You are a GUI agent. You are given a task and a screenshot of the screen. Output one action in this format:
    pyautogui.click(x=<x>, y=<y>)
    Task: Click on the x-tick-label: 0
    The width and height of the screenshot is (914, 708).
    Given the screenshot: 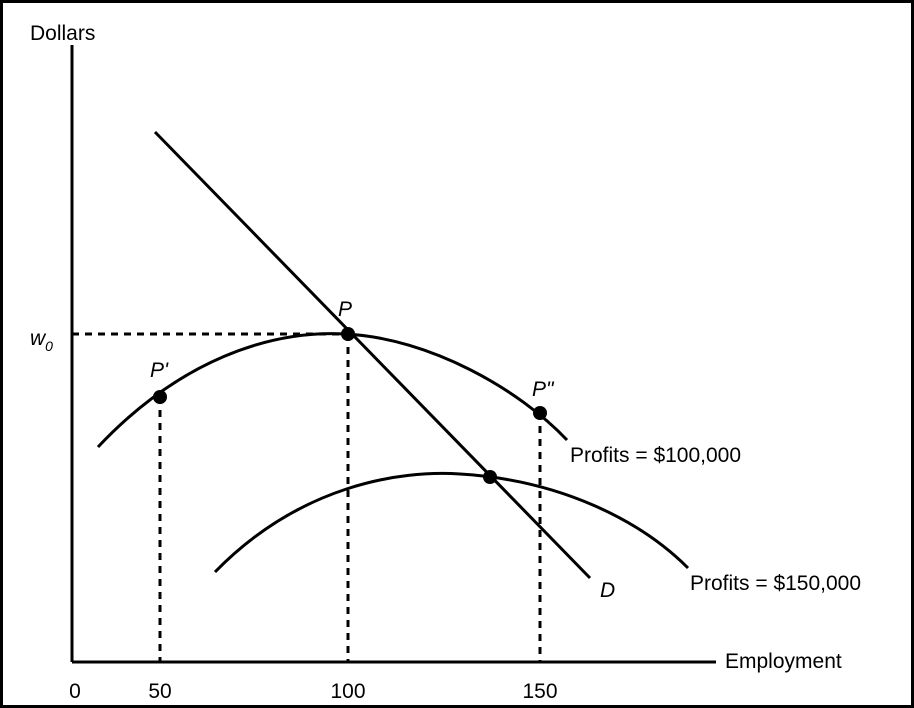 What is the action you would take?
    pyautogui.click(x=75, y=691)
    